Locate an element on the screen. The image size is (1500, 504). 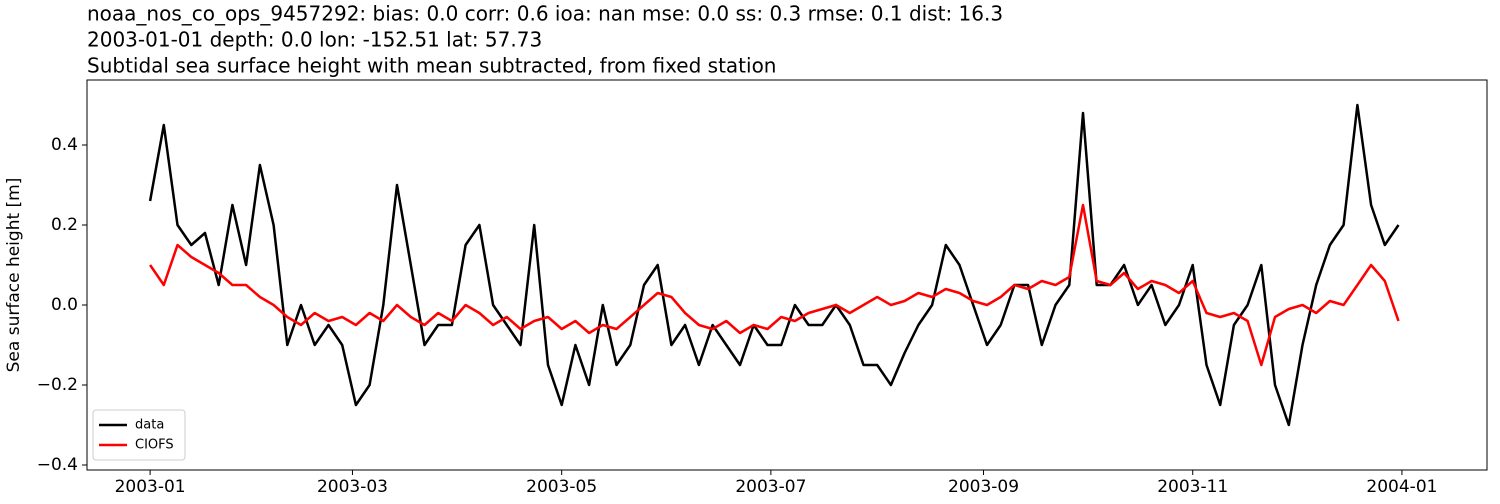
y-axis-label: Sea surface height [m] is located at coordinates (14, 275).